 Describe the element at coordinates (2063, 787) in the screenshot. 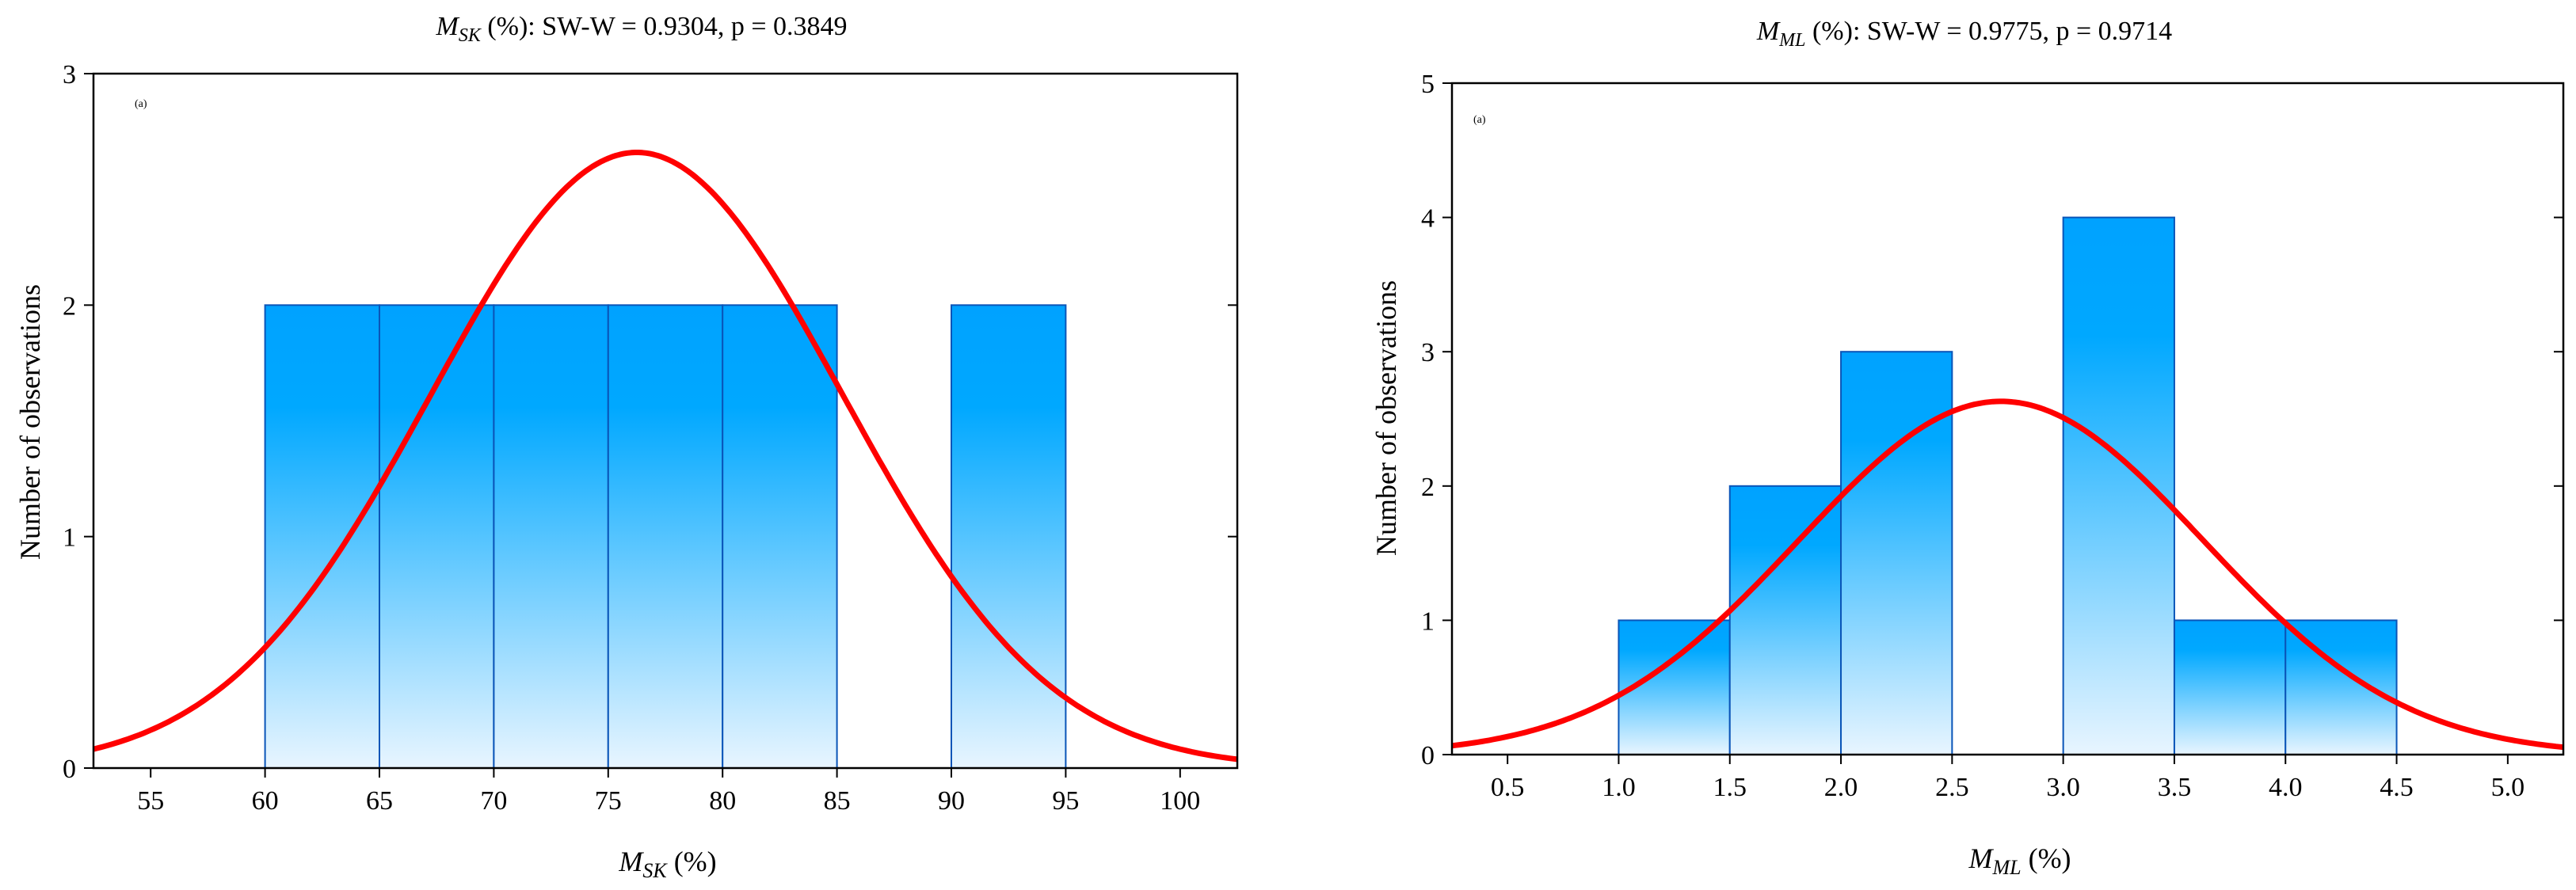

I see `x-tick-label: 3.0` at that location.